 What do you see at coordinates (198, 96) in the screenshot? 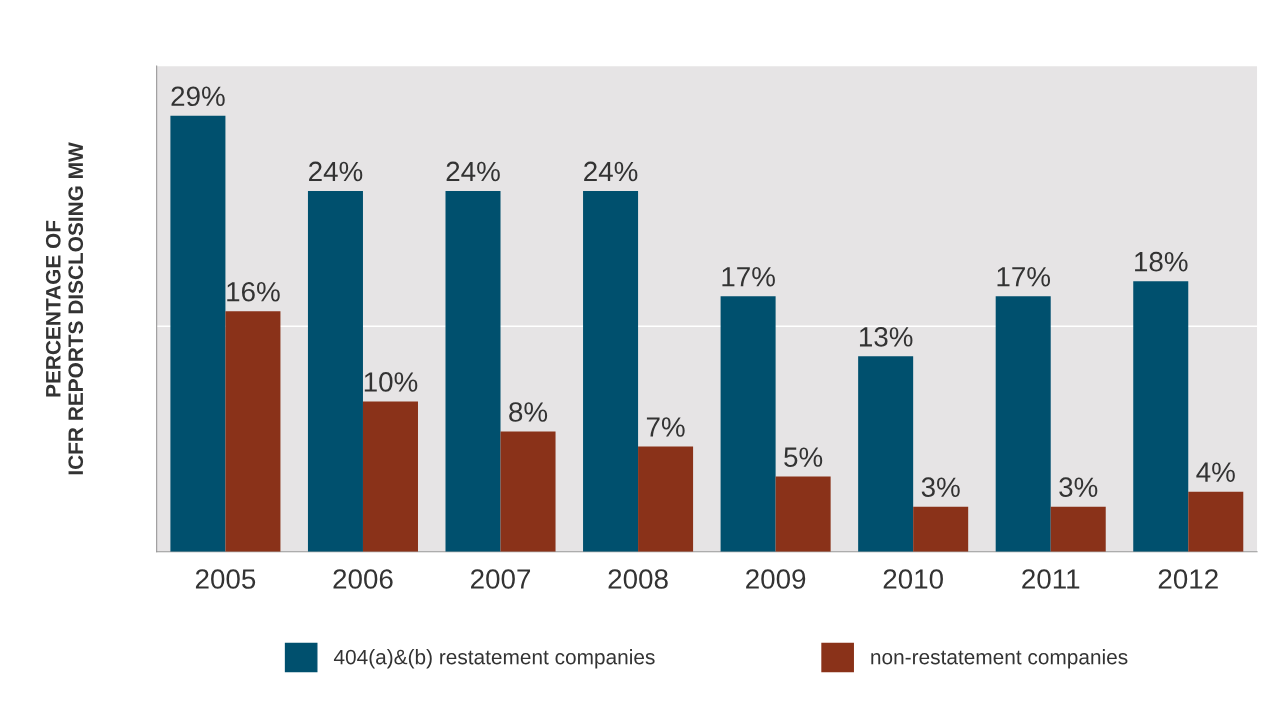
I see `data-label: 29%` at bounding box center [198, 96].